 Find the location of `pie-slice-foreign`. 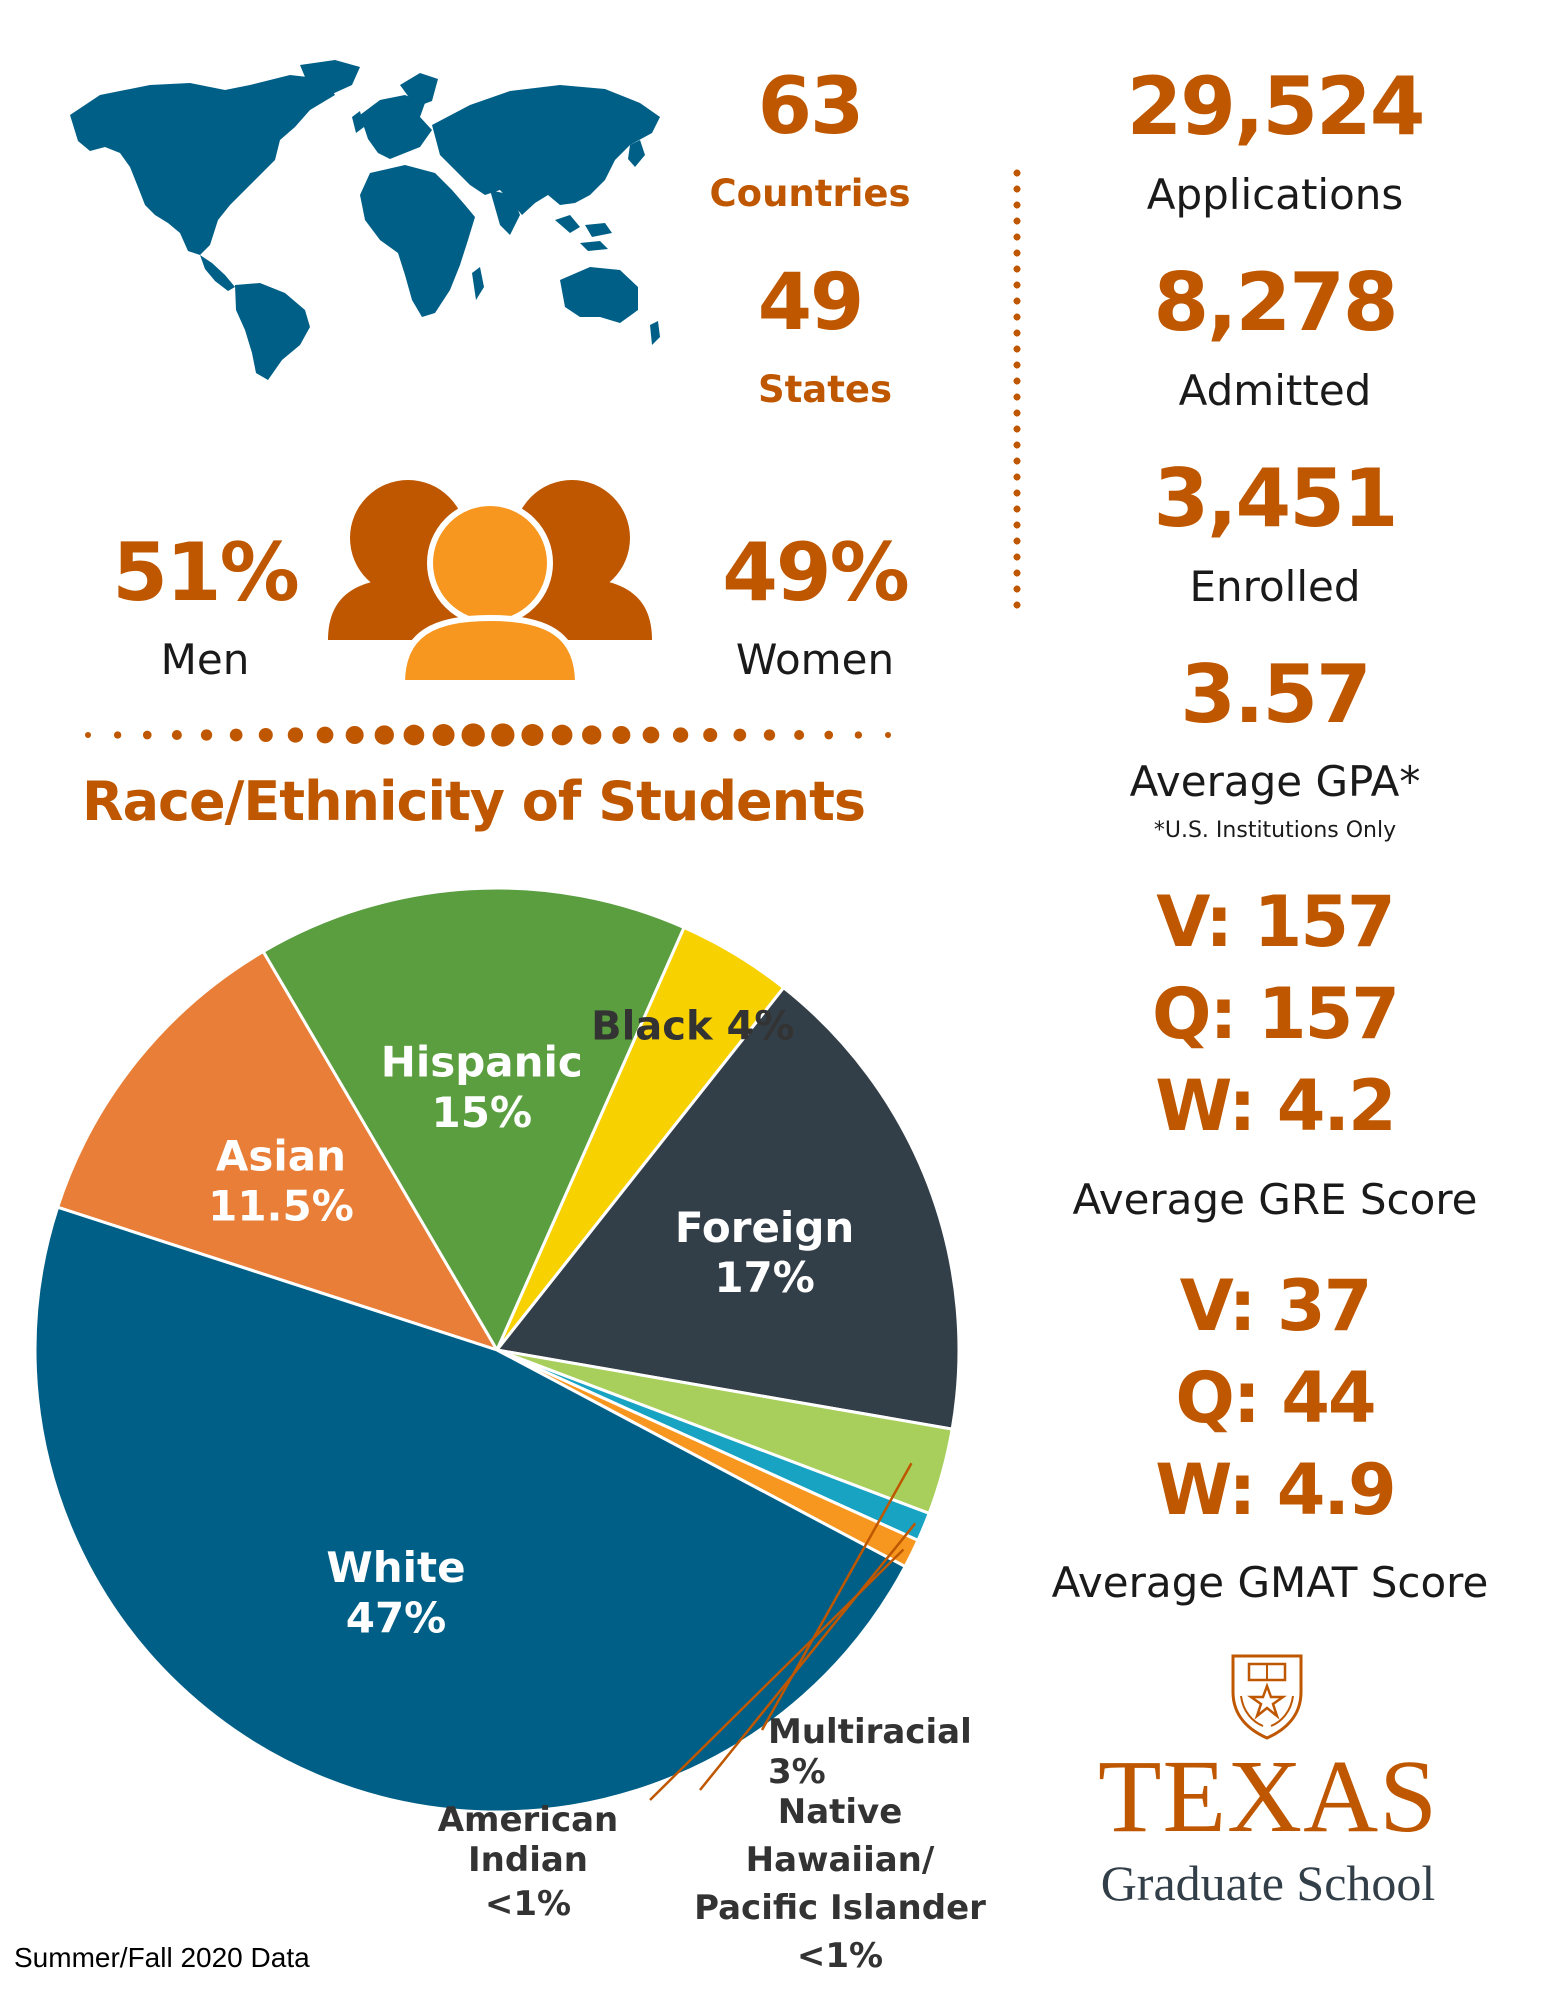

pie-slice-foreign is located at coordinates (727, 1208).